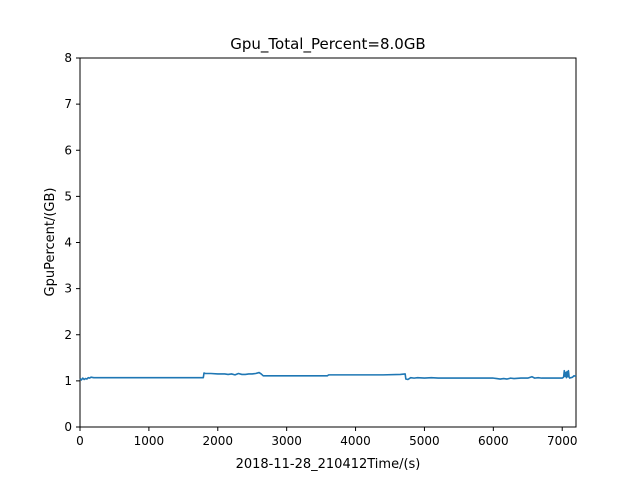  I want to click on x-tick-label: 6000, so click(493, 441).